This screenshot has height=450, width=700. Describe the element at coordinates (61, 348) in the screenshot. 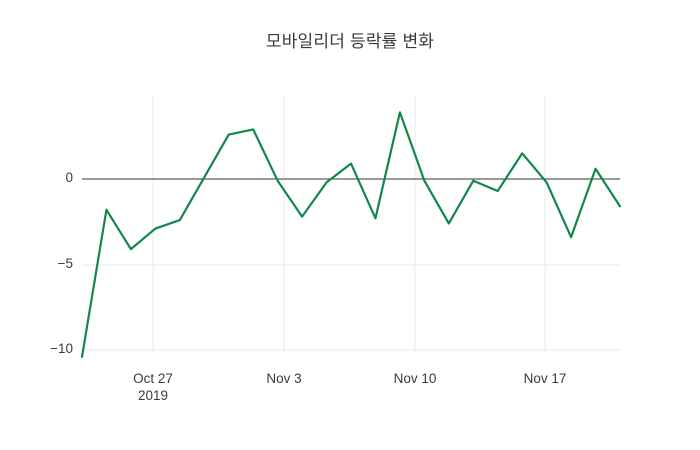

I see `y-tick-label: −10` at that location.